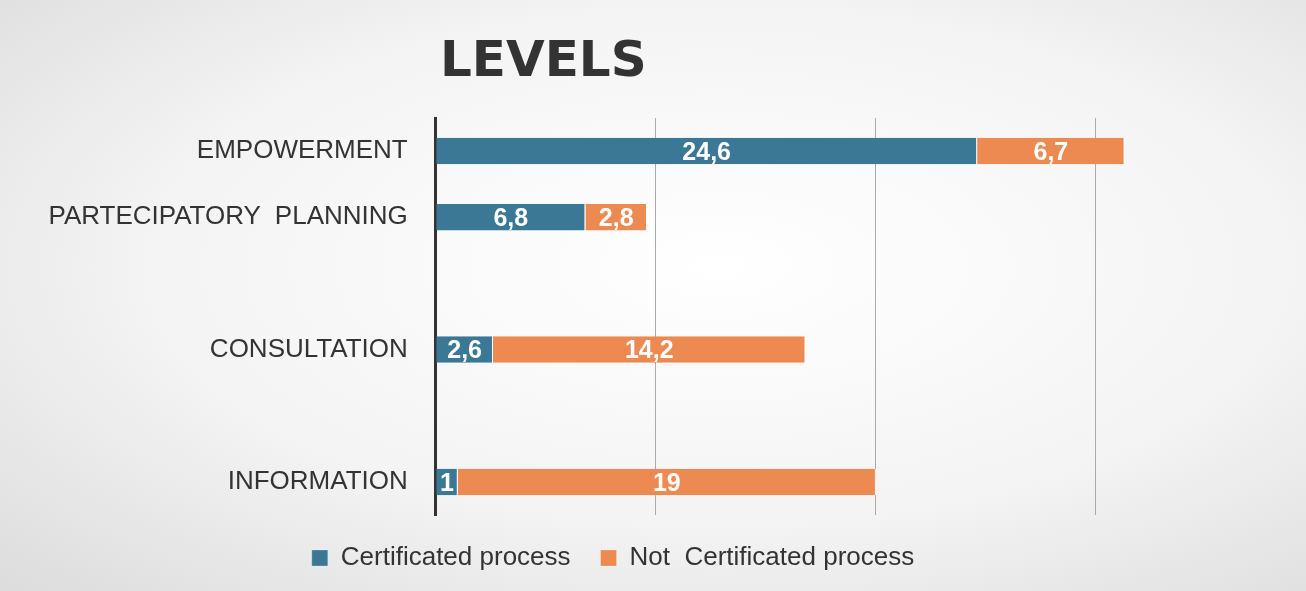  Describe the element at coordinates (543, 59) in the screenshot. I see `chart-title: LEVELS` at that location.